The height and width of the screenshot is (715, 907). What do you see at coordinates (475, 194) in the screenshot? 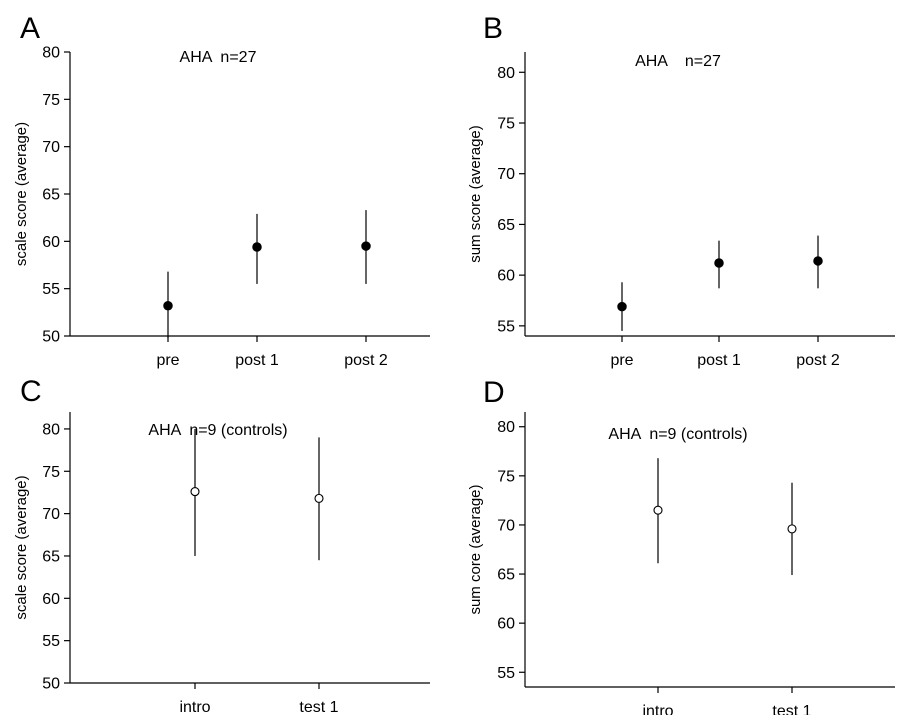
I see `y-axis-label: sum score (average)` at bounding box center [475, 194].